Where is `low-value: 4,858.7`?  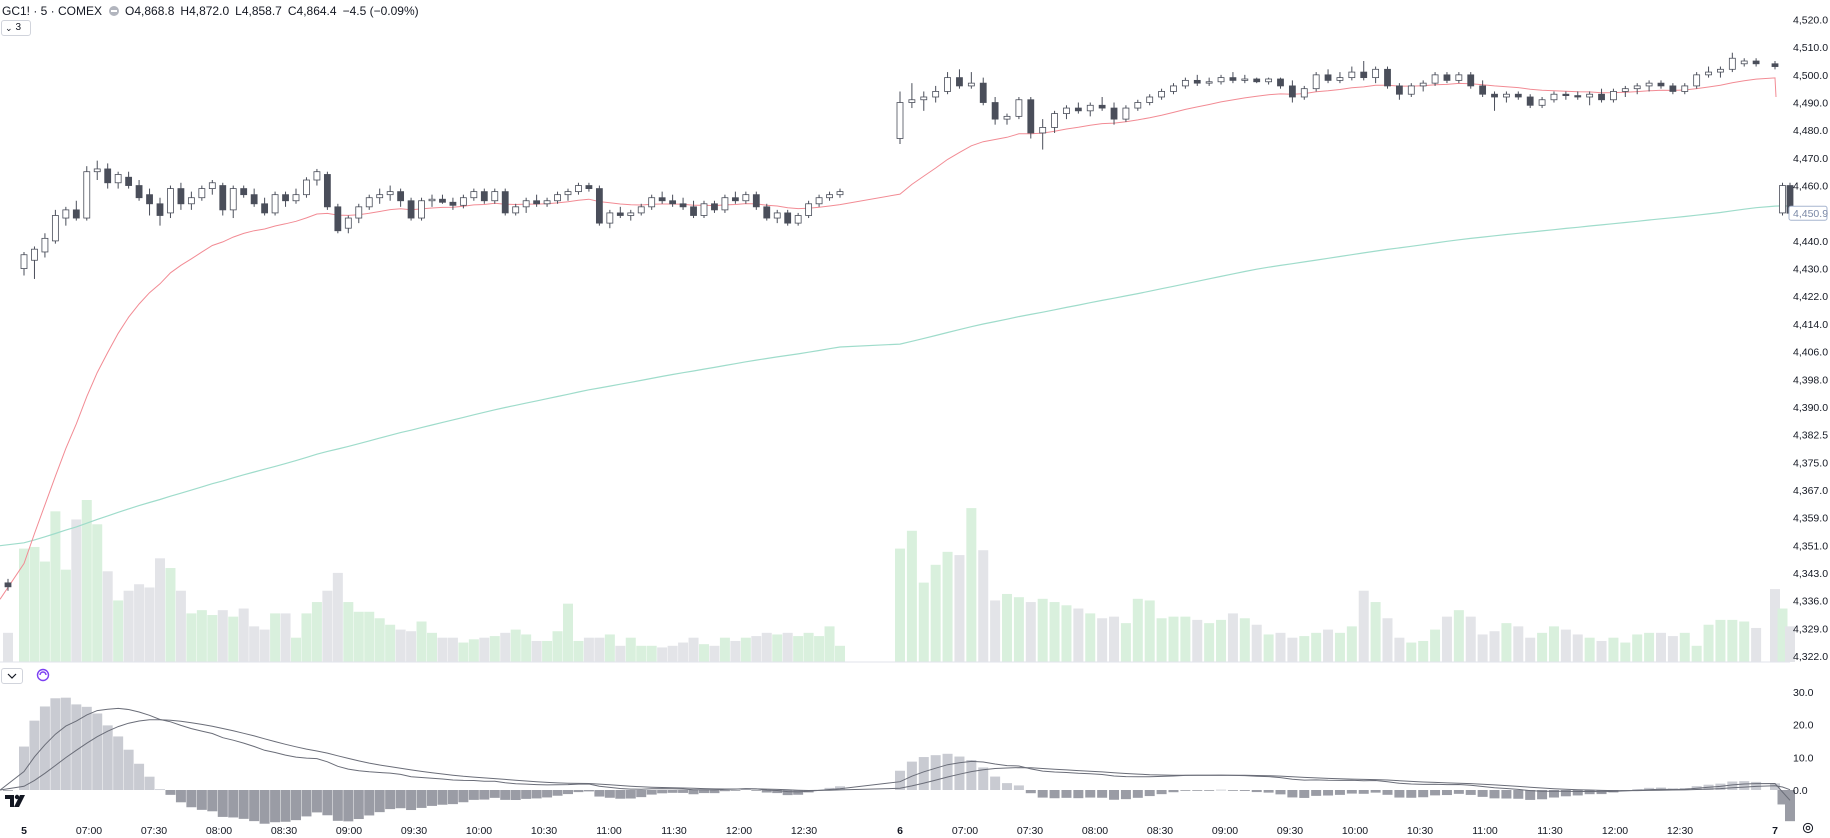 low-value: 4,858.7 is located at coordinates (261, 11).